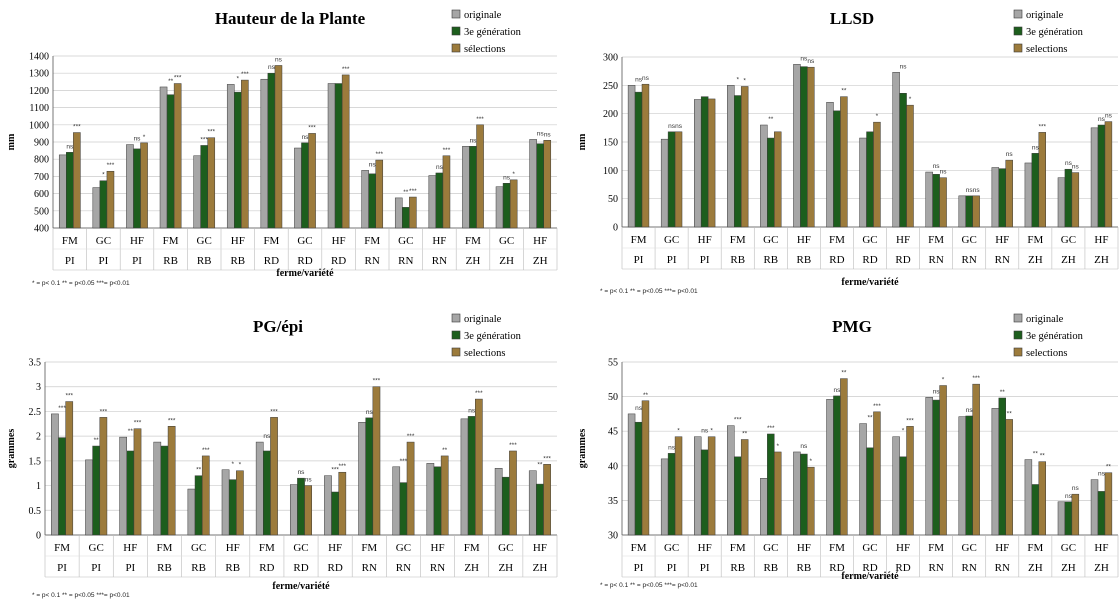  Describe the element at coordinates (41, 211) in the screenshot. I see `y-tick-label: 500` at that location.